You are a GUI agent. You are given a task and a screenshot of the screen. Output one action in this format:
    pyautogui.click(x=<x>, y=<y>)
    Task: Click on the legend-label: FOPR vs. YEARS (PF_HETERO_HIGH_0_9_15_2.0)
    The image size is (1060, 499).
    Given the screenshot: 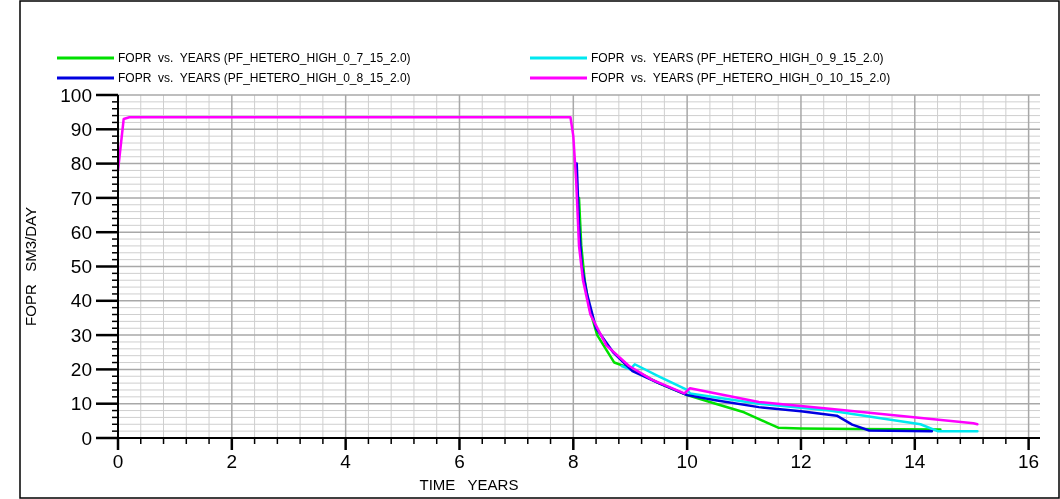 What is the action you would take?
    pyautogui.click(x=737, y=58)
    